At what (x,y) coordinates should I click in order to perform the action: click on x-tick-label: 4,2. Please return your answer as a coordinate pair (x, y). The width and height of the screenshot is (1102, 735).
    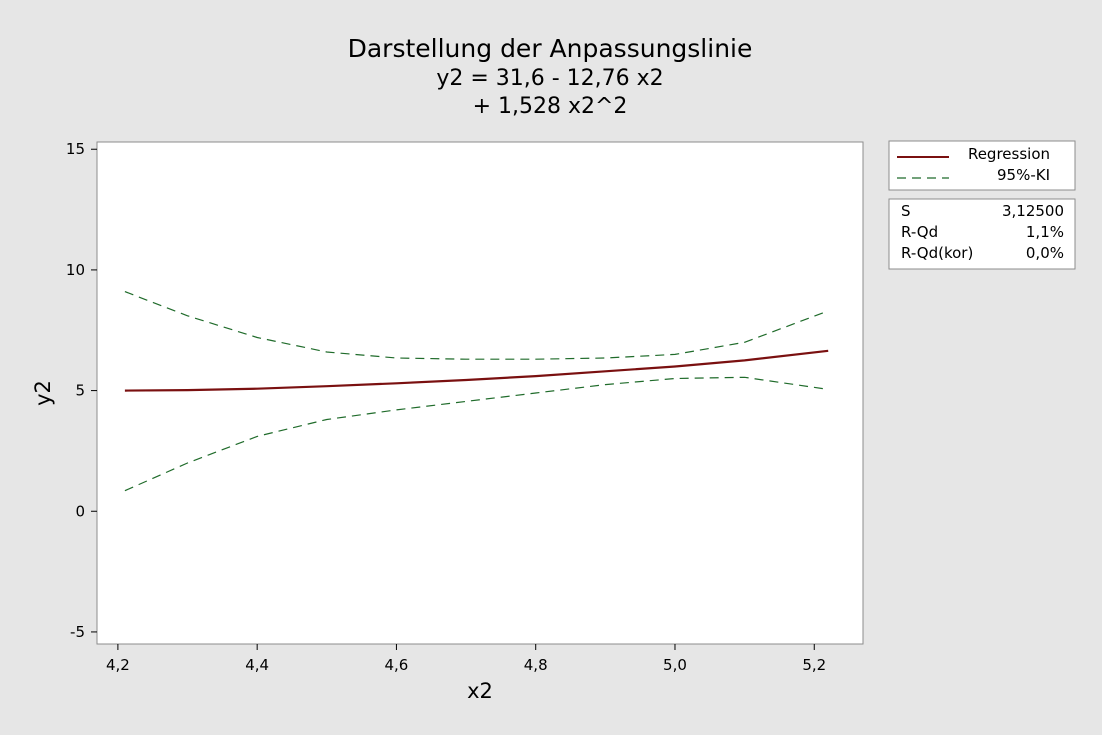
    Looking at the image, I should click on (118, 665).